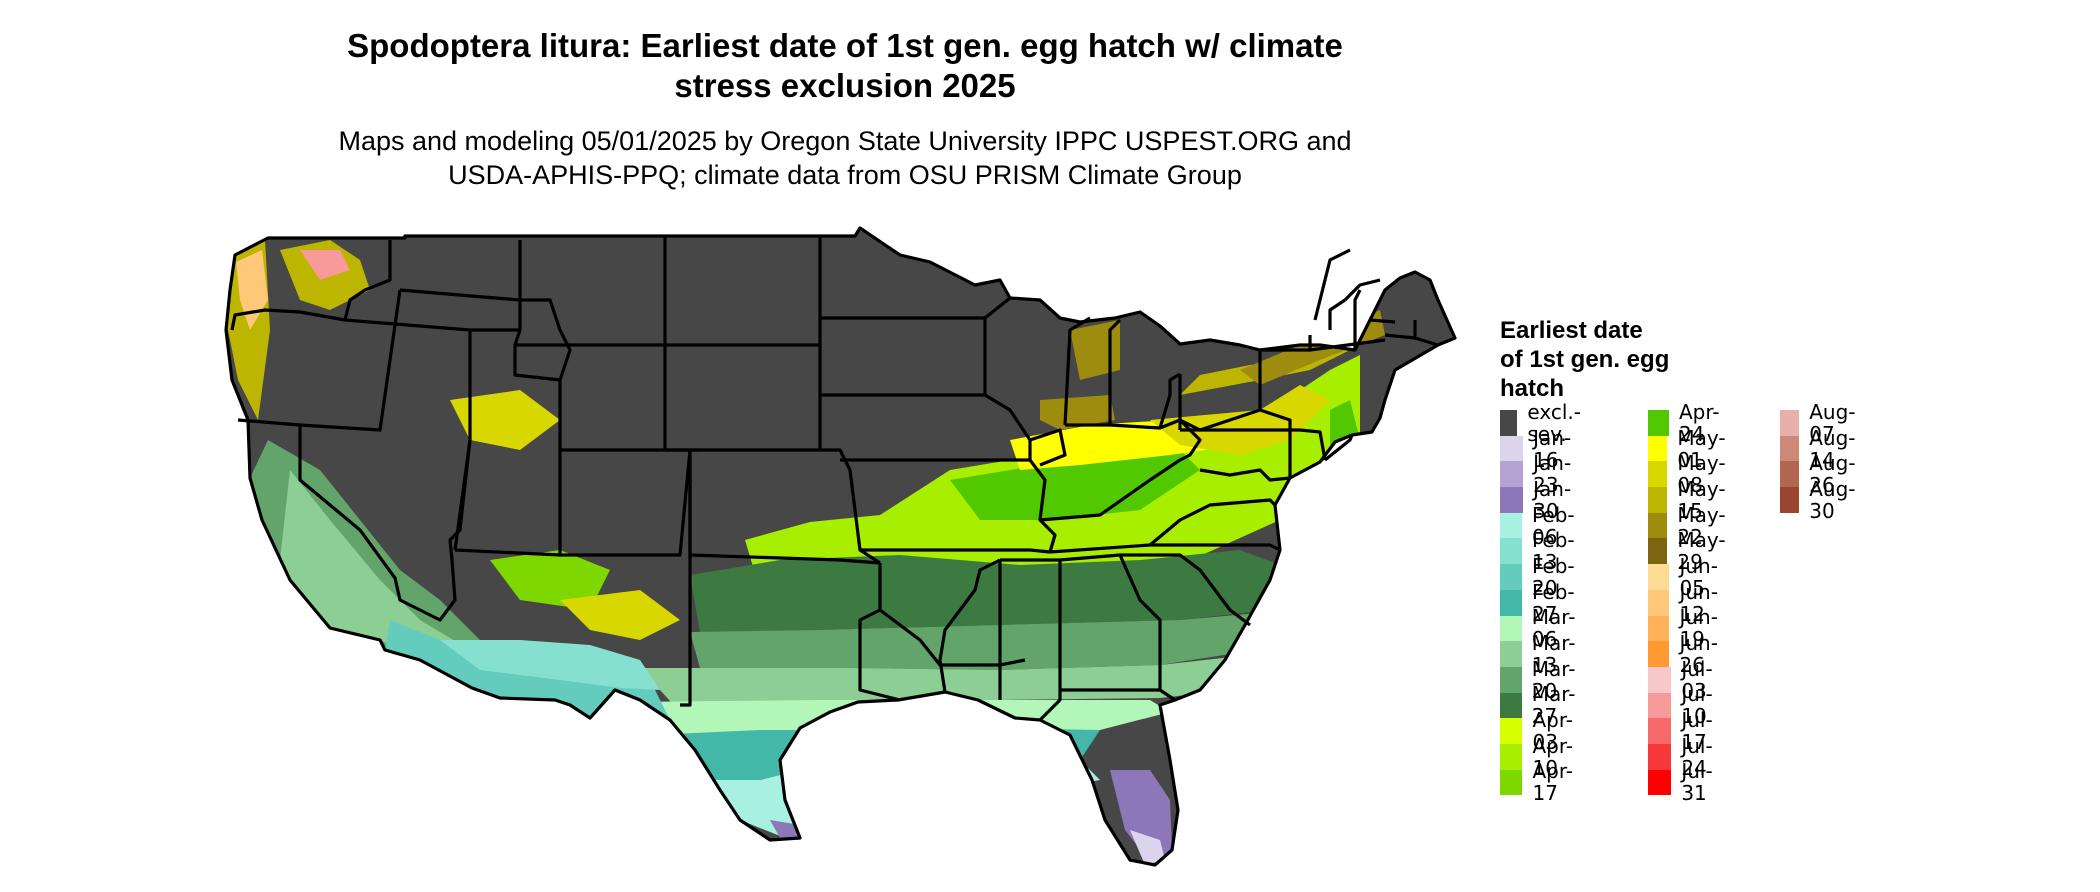  I want to click on legend-item: May-01, so click(1690, 449).